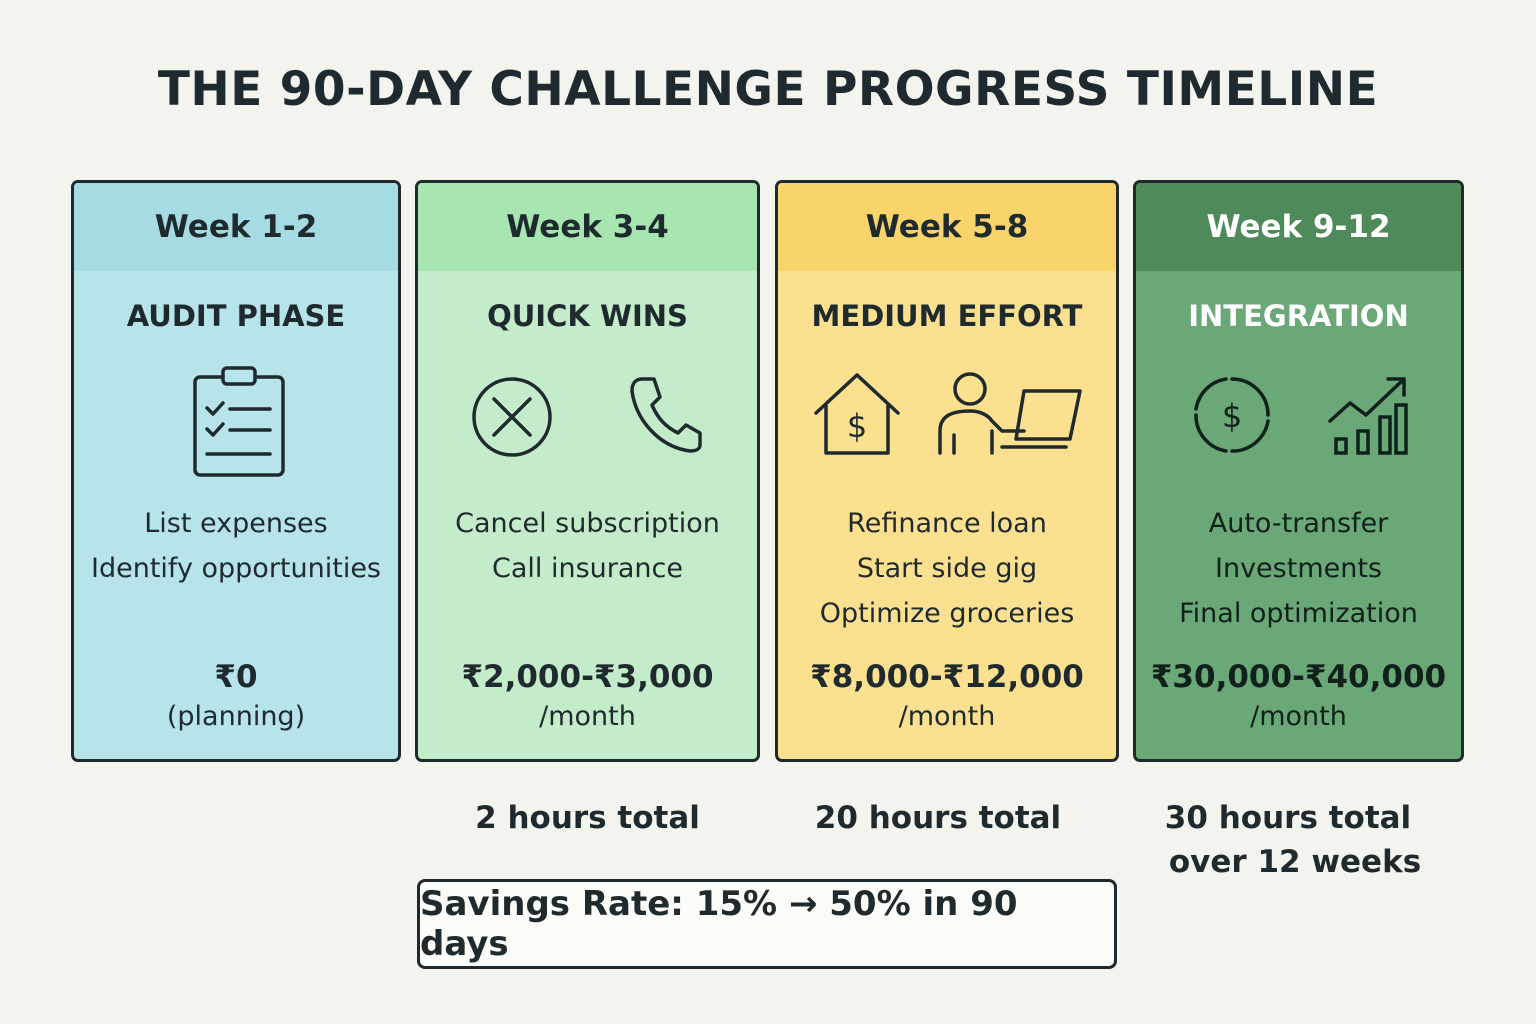 This screenshot has height=1024, width=1536. I want to click on task-item: Start side gig, so click(947, 568).